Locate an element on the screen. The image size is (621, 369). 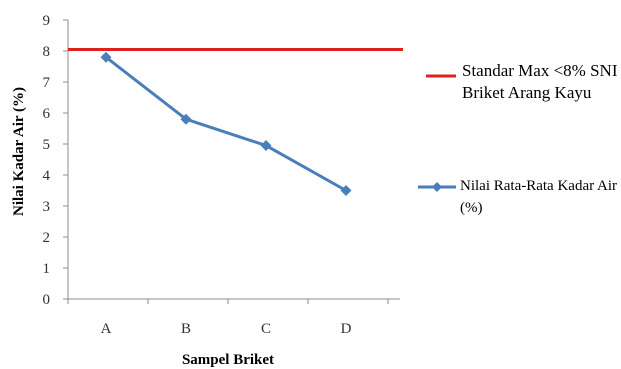
x-tick-label: A is located at coordinates (106, 329).